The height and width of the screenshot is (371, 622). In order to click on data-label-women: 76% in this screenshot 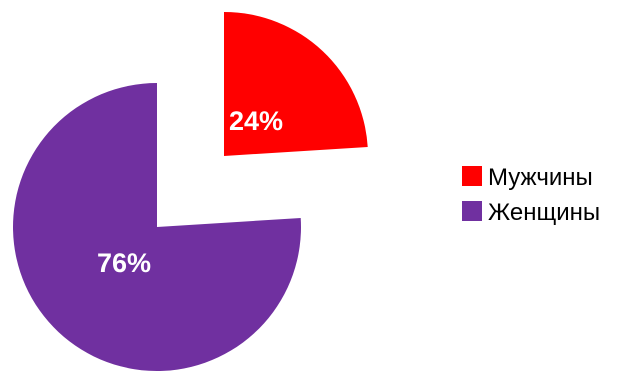, I will do `click(124, 263)`.